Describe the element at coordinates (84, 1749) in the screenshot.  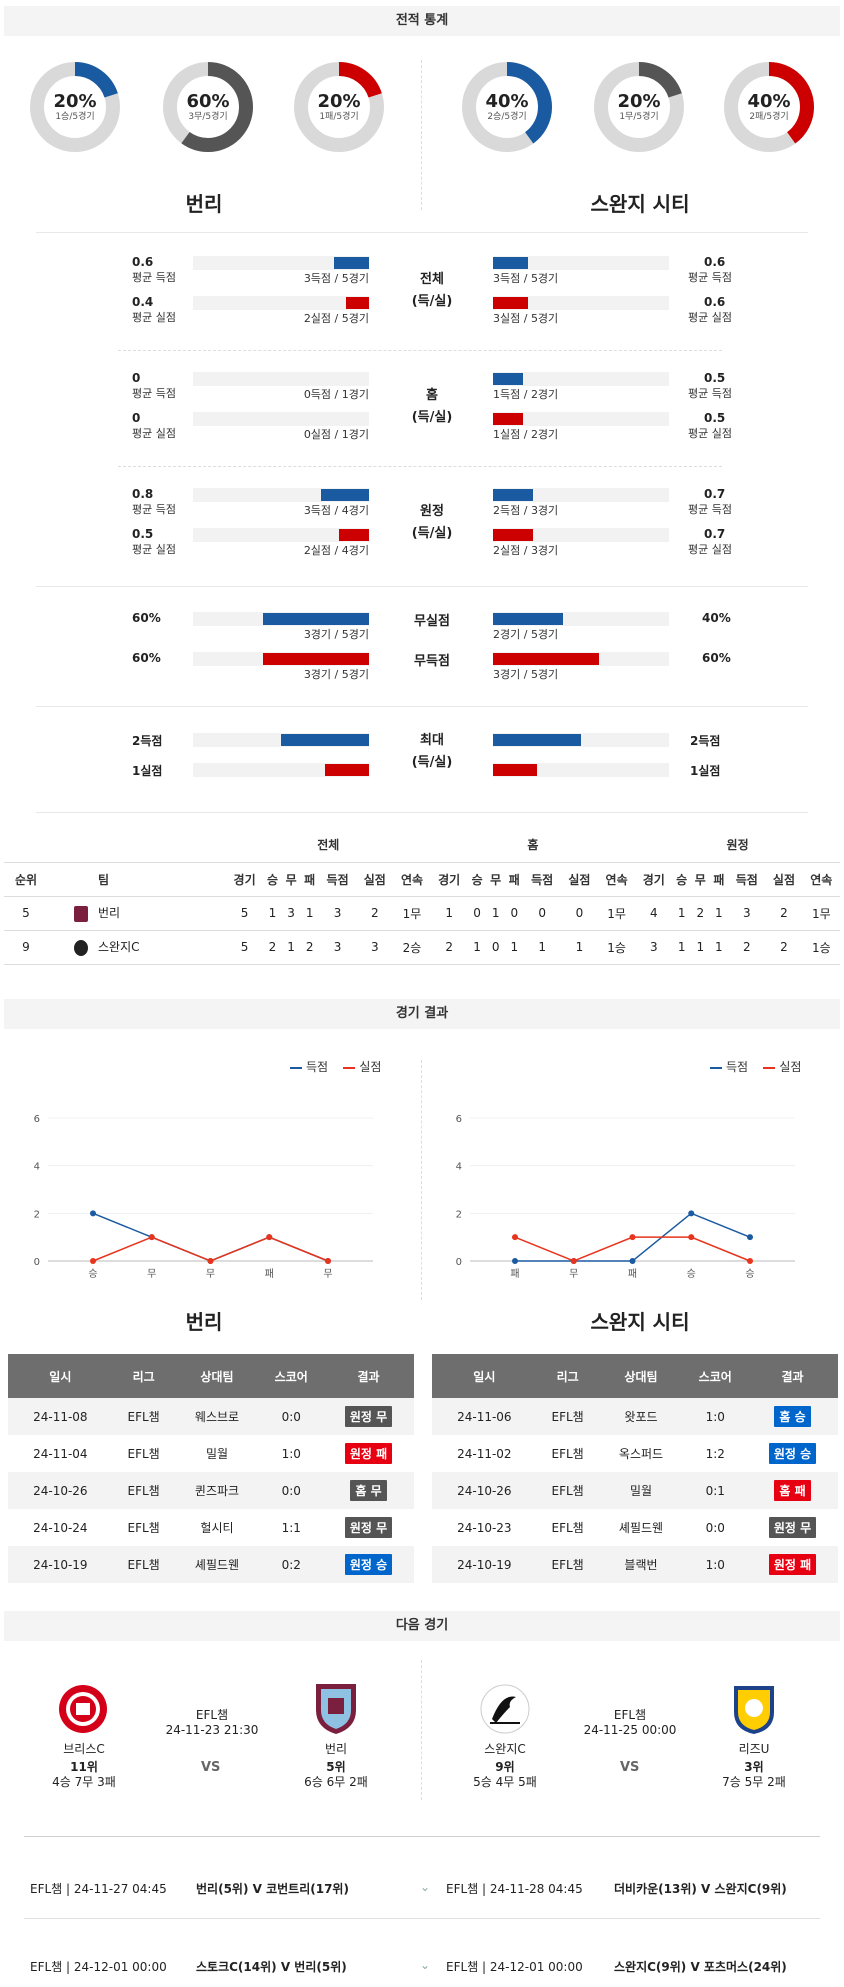
I see `next-left-team-a-name: 브리스C` at that location.